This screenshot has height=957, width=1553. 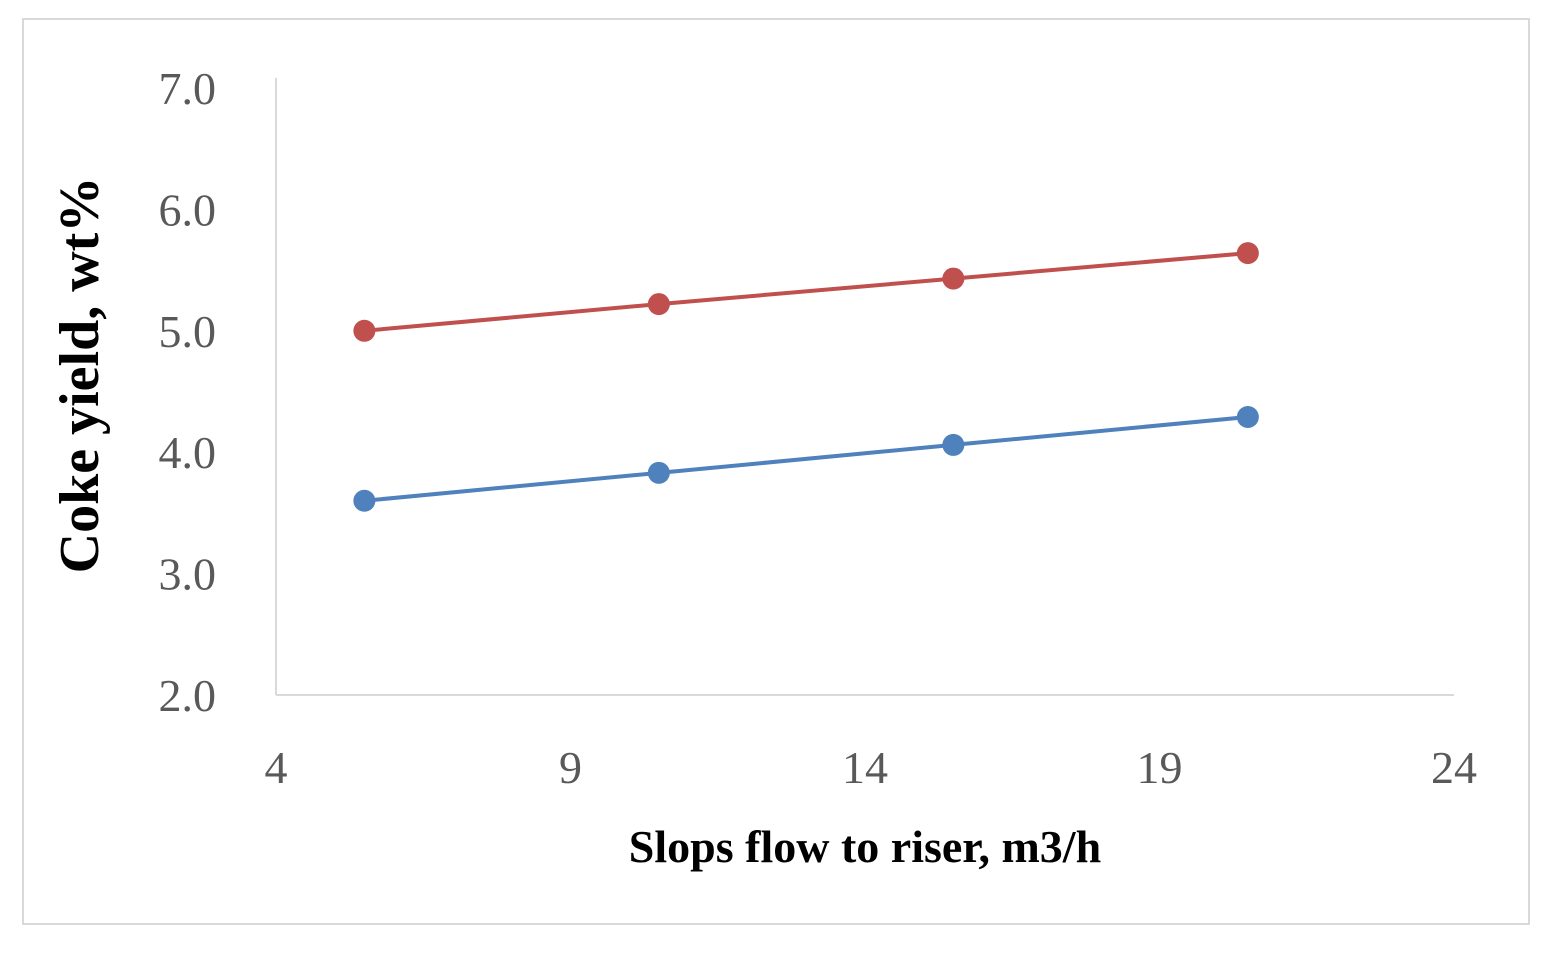 What do you see at coordinates (188, 452) in the screenshot?
I see `y-tick-label: 4.0` at bounding box center [188, 452].